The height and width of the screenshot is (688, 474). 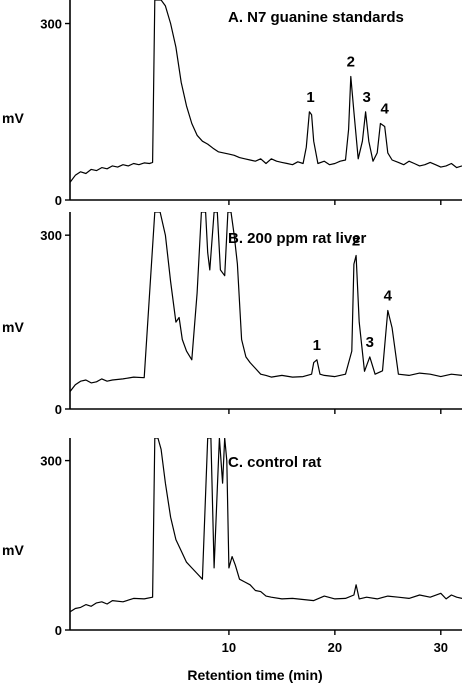 I want to click on panel-c-y-tick-label: 300, so click(x=51, y=461).